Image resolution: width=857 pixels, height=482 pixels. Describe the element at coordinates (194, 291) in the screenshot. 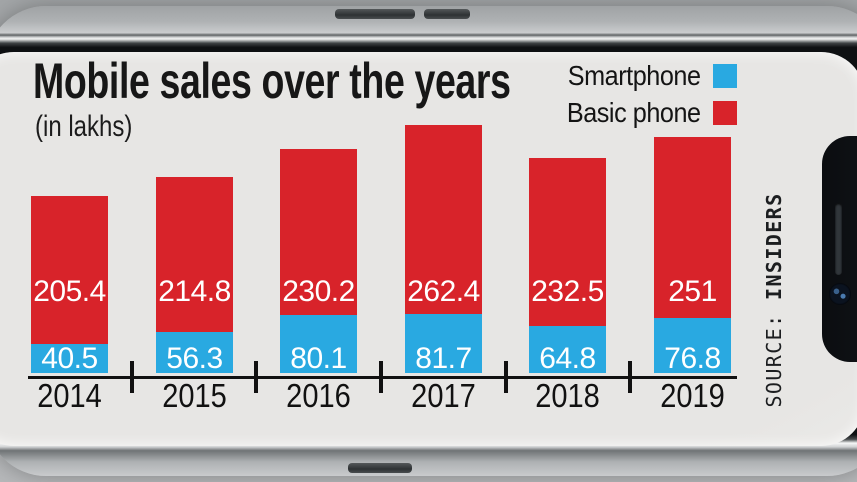

I see `value-label-basic-phone-2015: 214.8` at that location.